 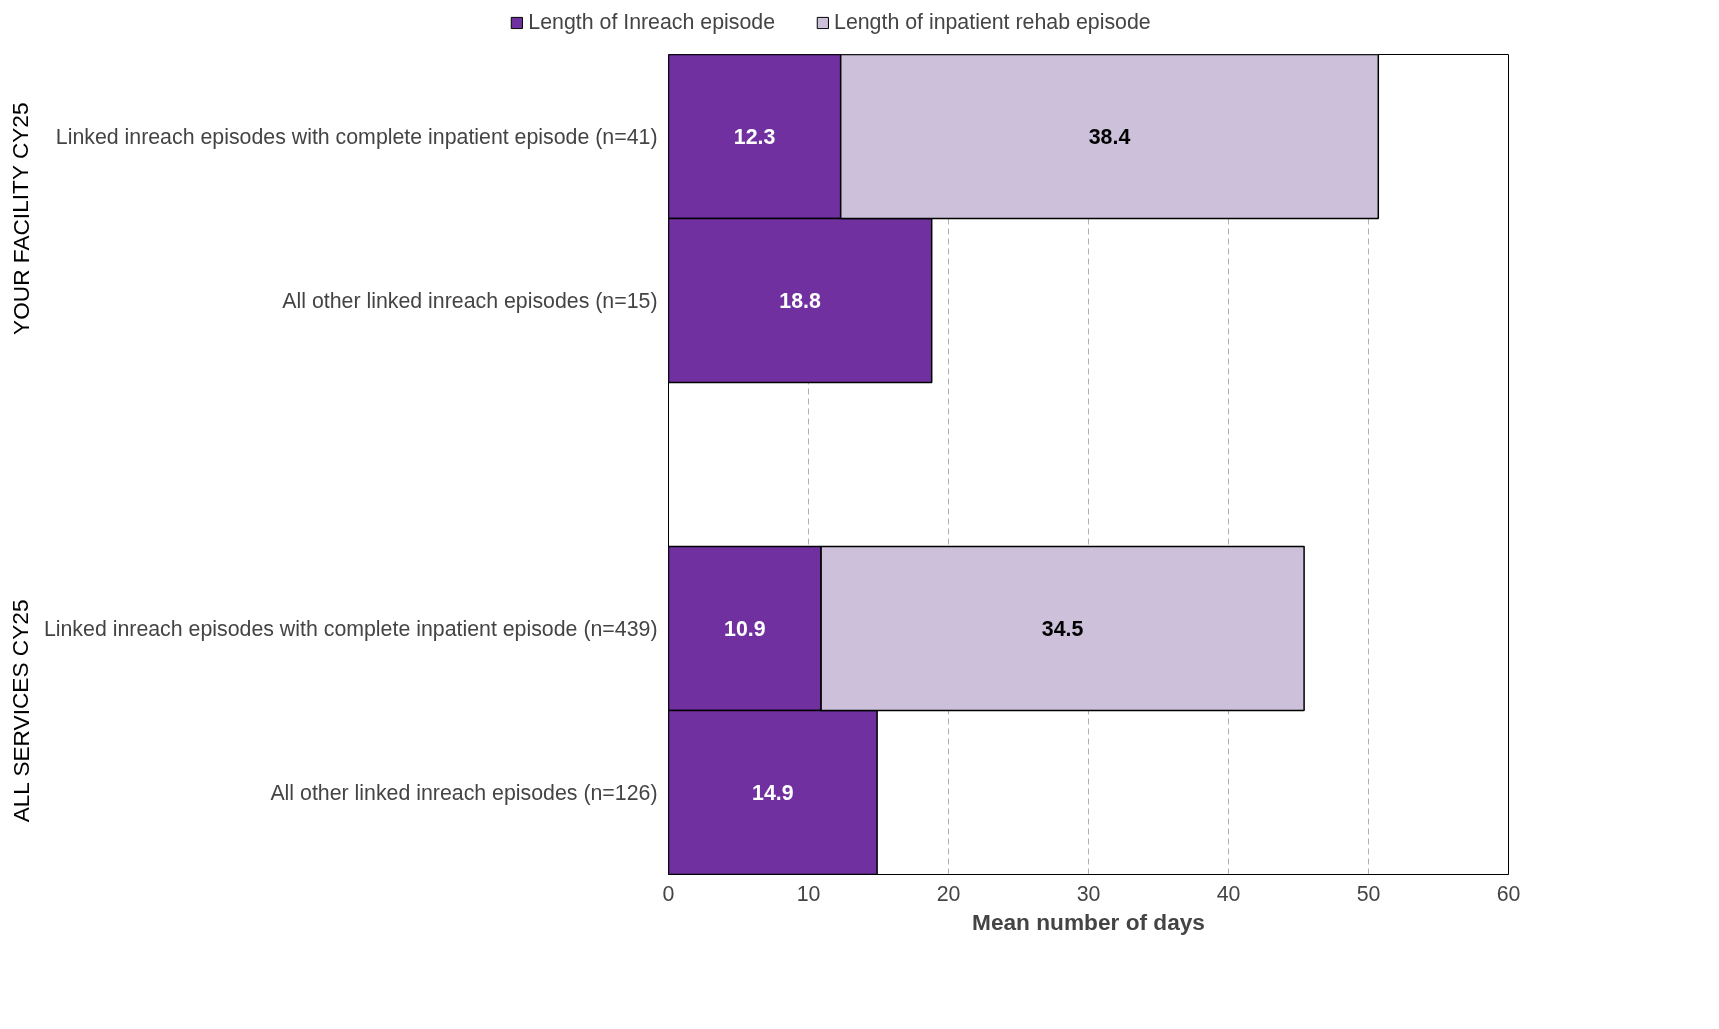 What do you see at coordinates (948, 893) in the screenshot?
I see `x-tick-label: 20` at bounding box center [948, 893].